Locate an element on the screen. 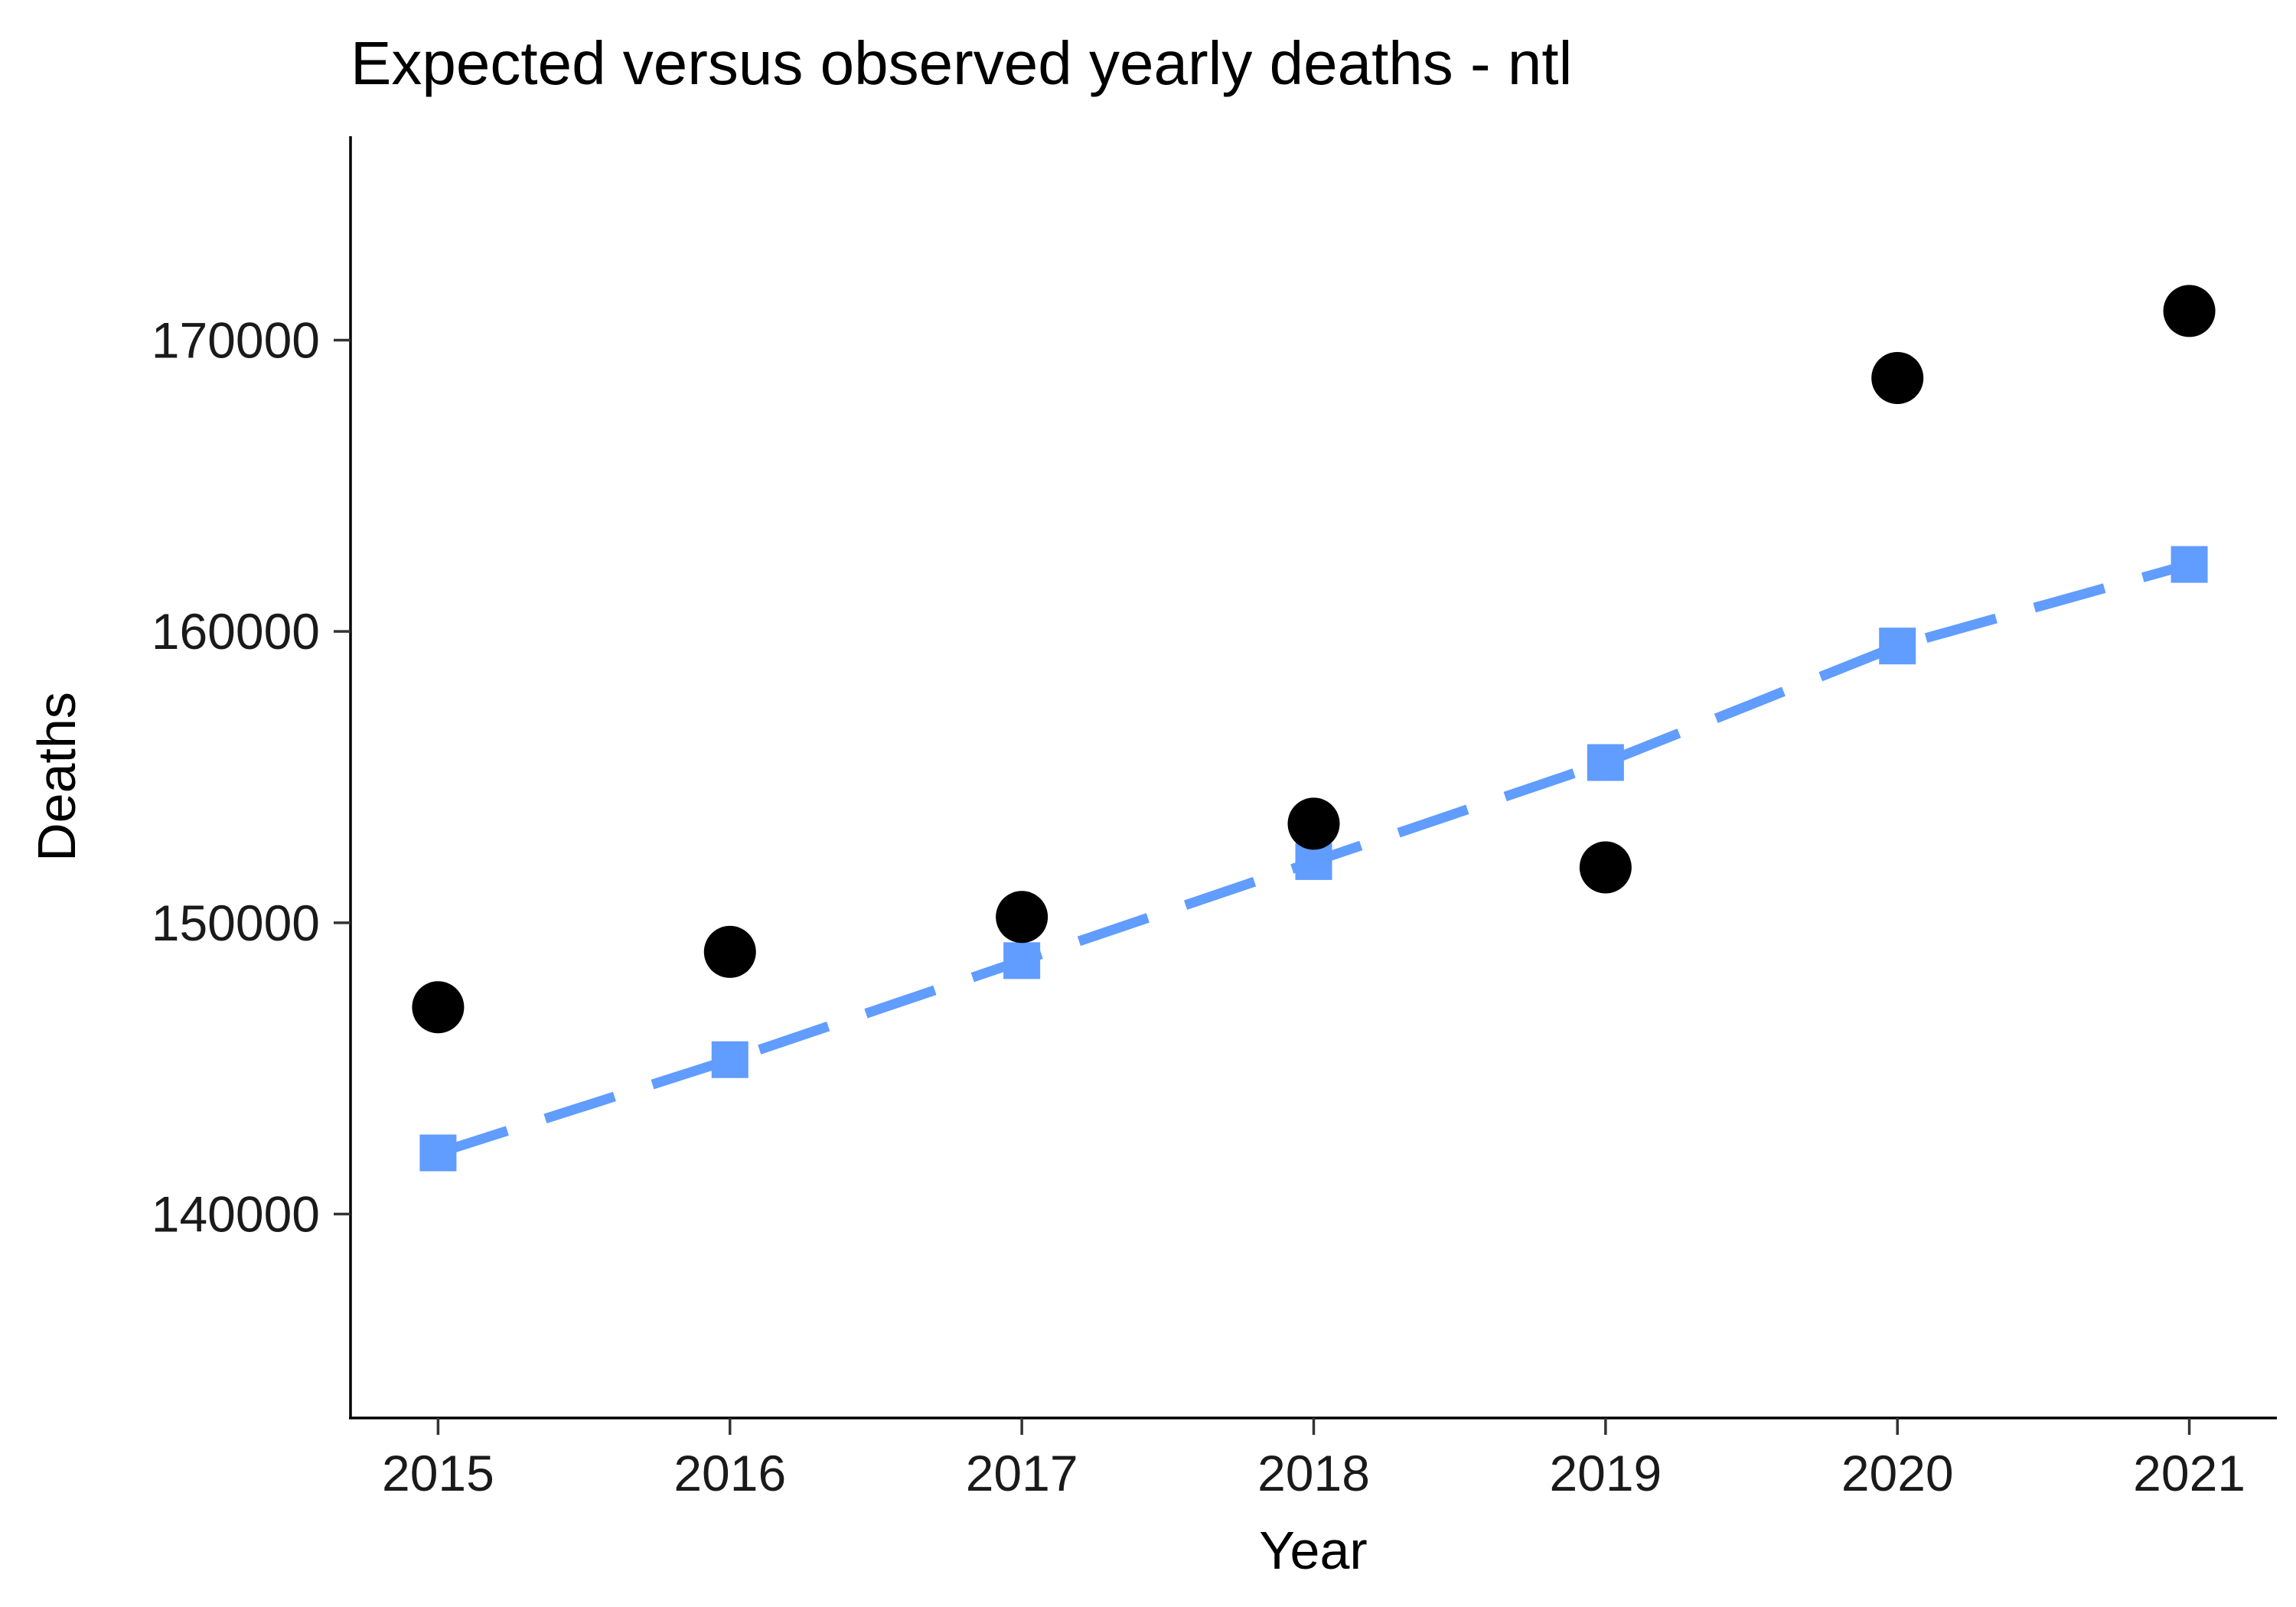  y-tick-label: 160000 is located at coordinates (236, 631).